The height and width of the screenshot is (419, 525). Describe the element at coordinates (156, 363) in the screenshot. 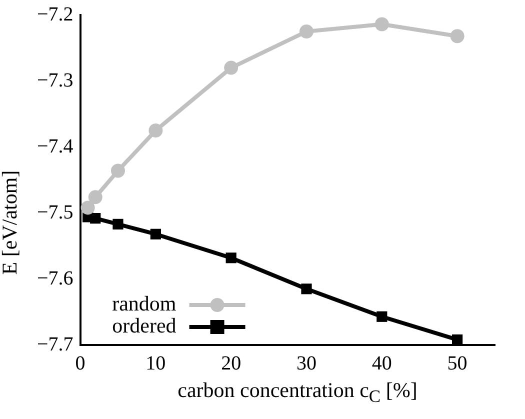

I see `x-tick-label: 10` at that location.